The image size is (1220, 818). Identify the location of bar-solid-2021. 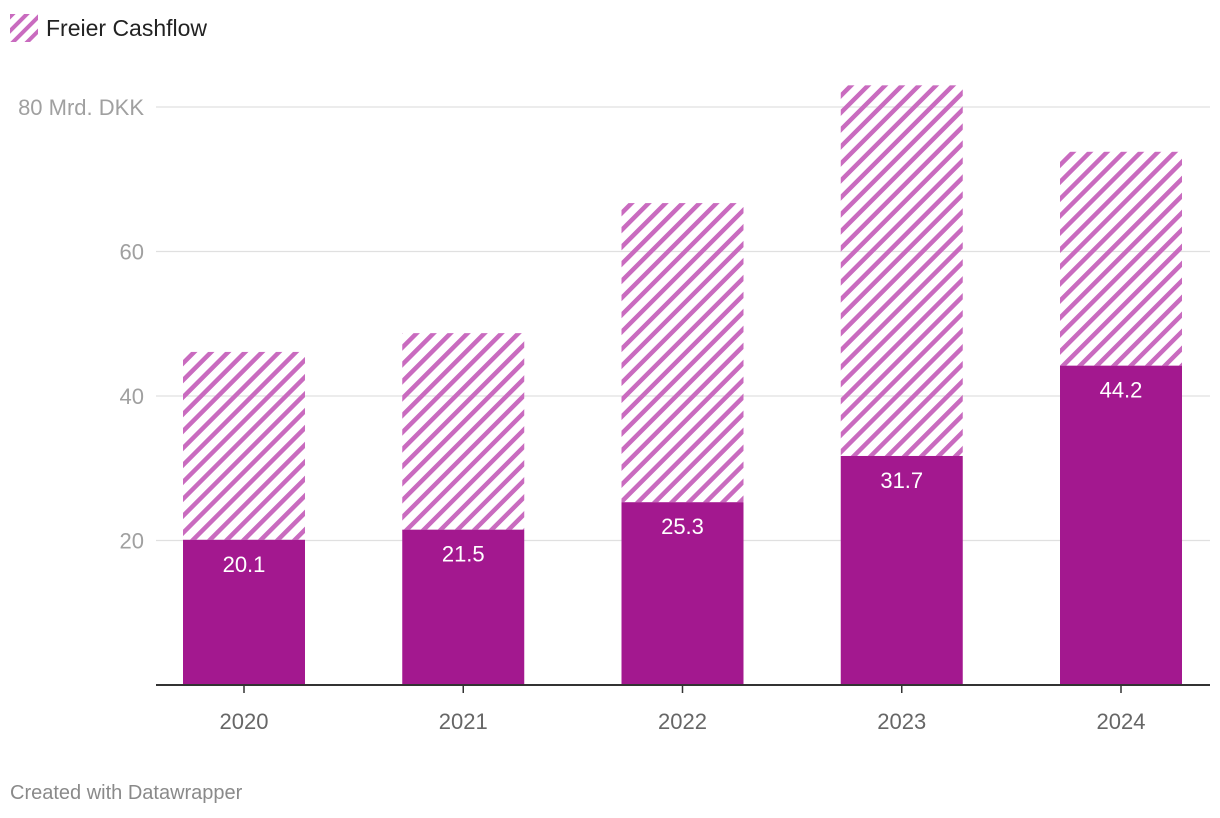
(463, 607).